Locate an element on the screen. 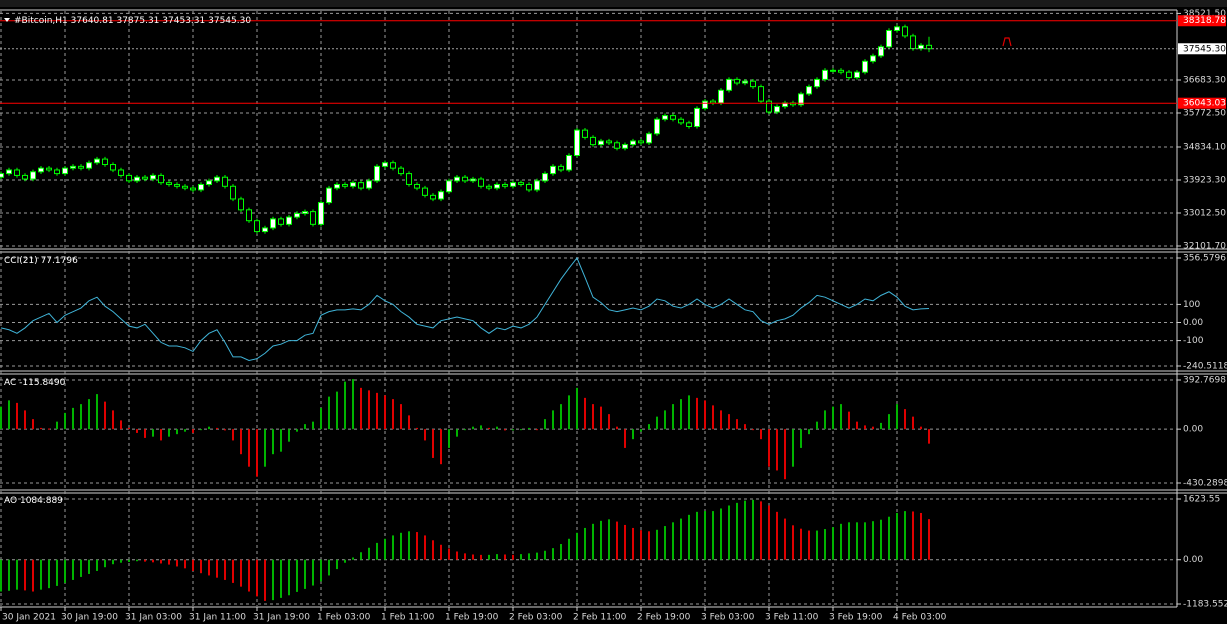 The image size is (1227, 624). open-value: 37640.81 is located at coordinates (92, 21).